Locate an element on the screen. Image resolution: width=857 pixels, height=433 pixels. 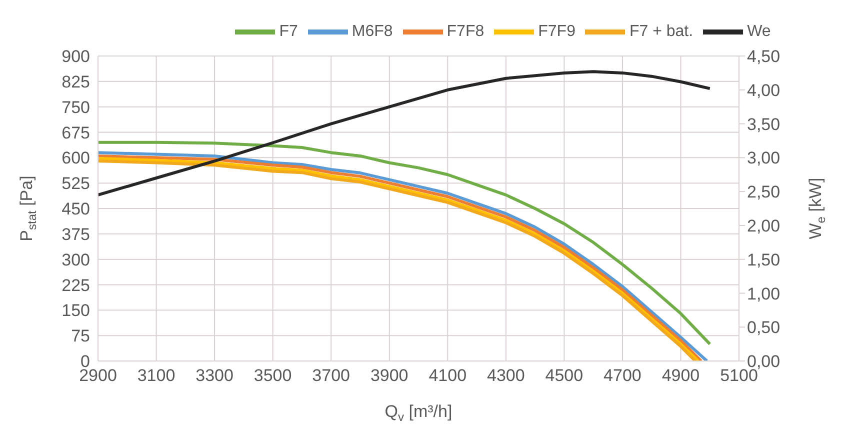
x-tick-label: 3100 is located at coordinates (156, 376).